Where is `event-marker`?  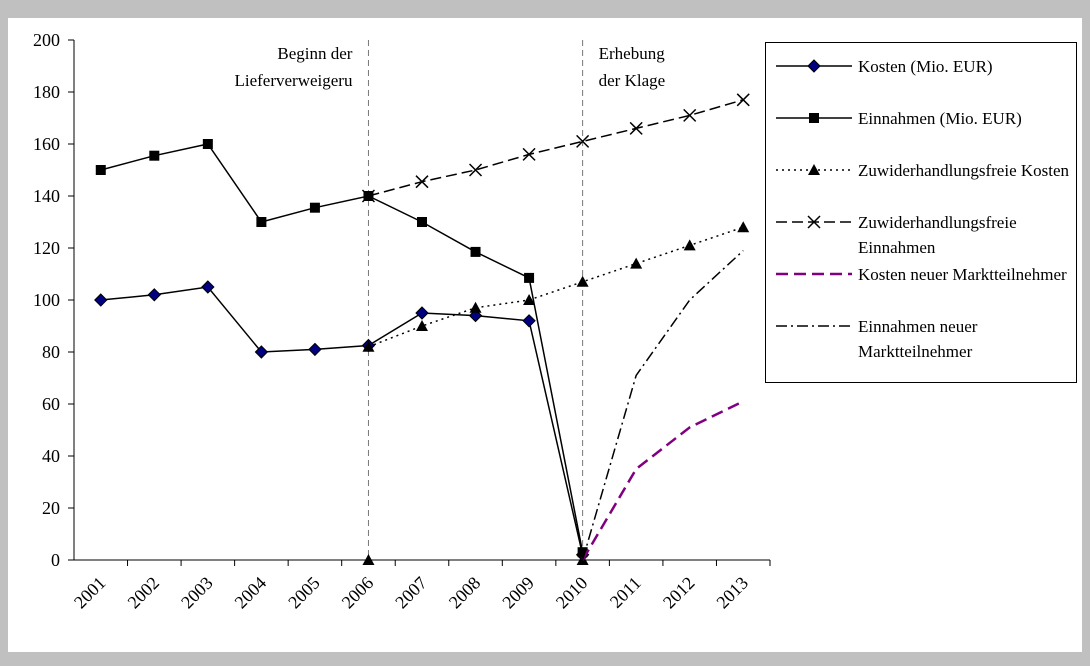
event-marker is located at coordinates (368, 559).